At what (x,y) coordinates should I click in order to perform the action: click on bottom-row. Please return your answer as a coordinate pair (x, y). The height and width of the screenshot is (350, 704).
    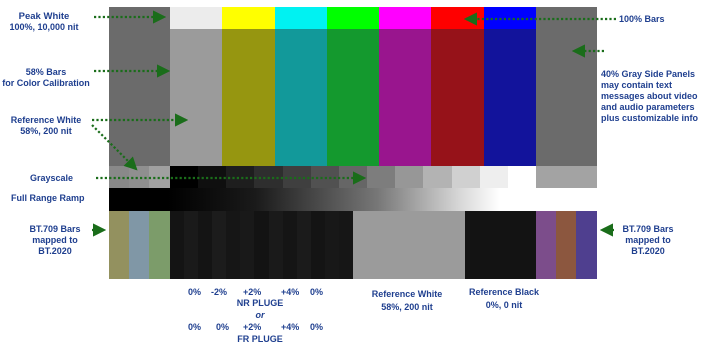
    Looking at the image, I should click on (353, 245).